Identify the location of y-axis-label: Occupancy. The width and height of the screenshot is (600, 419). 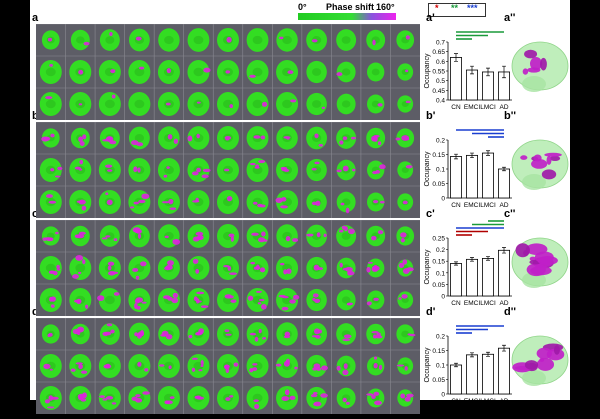
(427, 71).